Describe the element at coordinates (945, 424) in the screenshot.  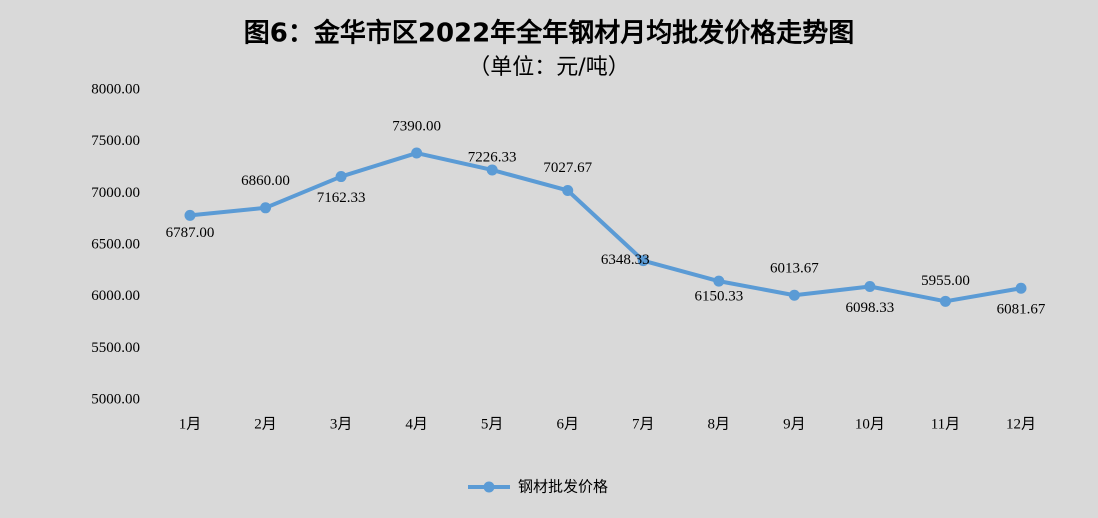
I see `x-tick-label: 11月` at that location.